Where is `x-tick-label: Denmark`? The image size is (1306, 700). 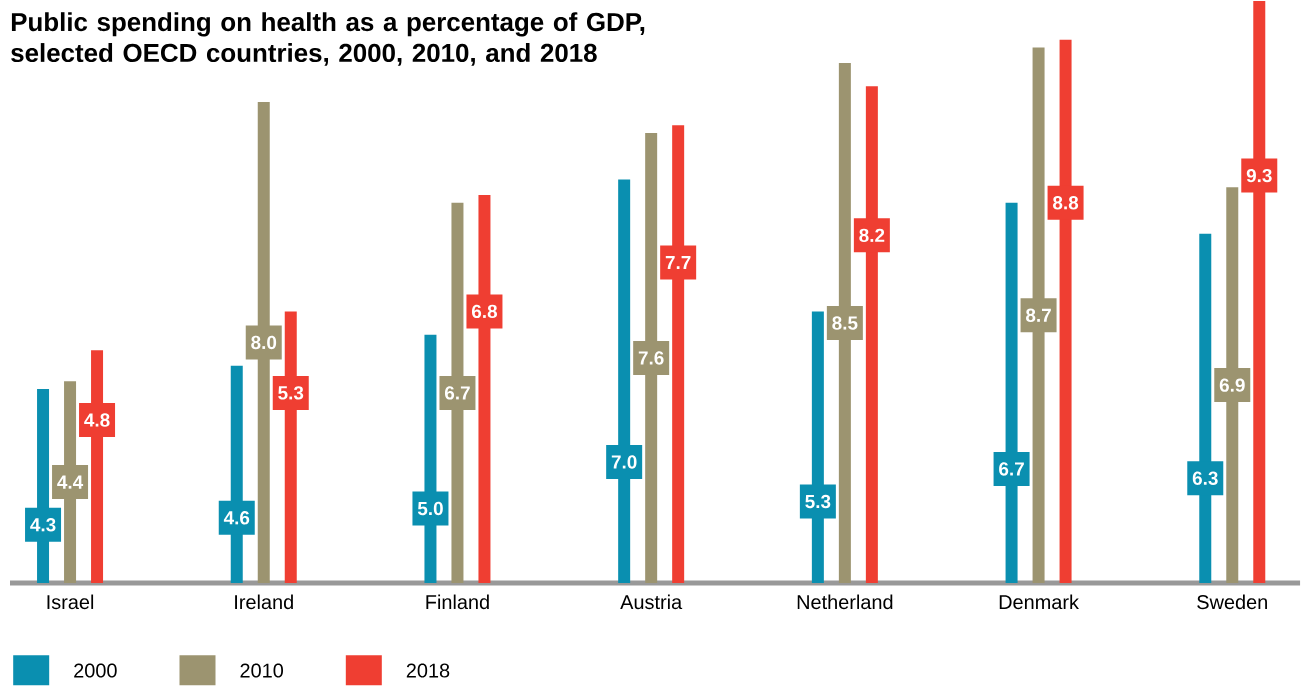 x-tick-label: Denmark is located at coordinates (1039, 602).